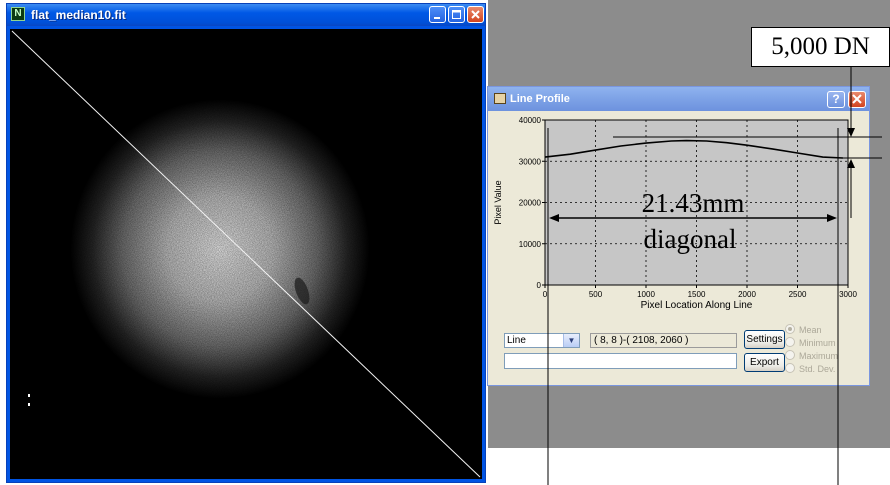 This screenshot has width=890, height=485. I want to click on help-icon: ?, so click(836, 99).